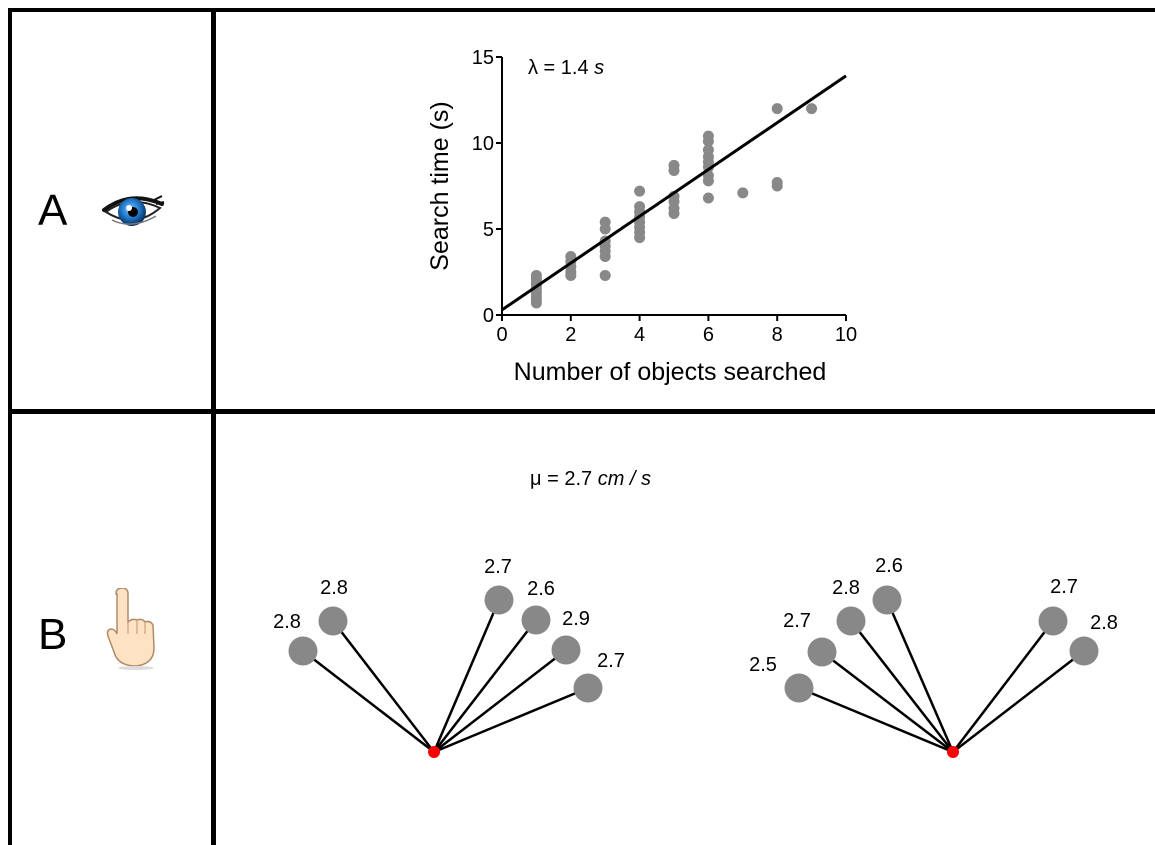 The width and height of the screenshot is (1155, 845). I want to click on x-tick-label: 0, so click(501, 335).